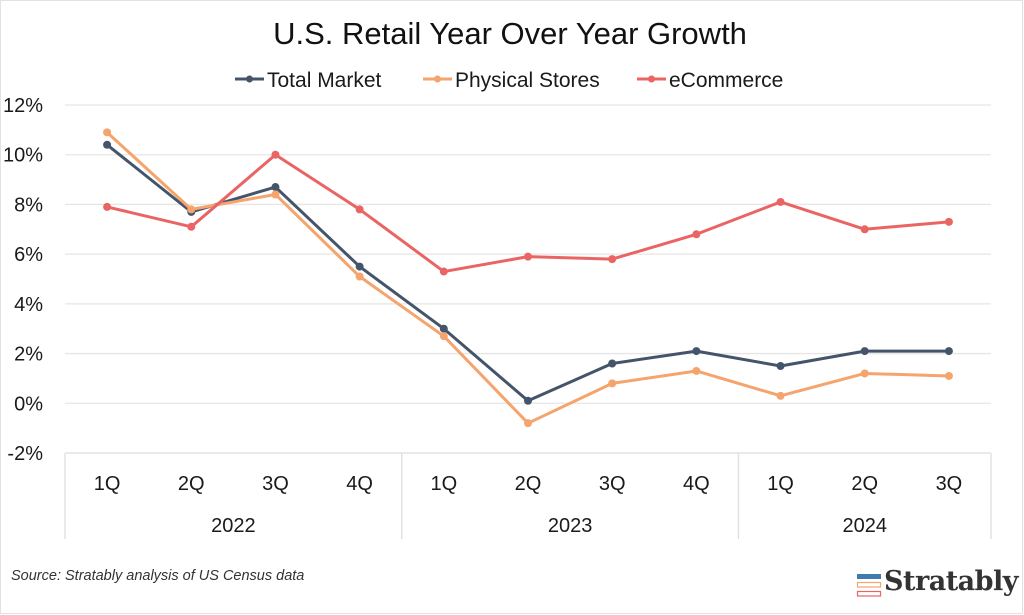 This screenshot has width=1024, height=615. I want to click on x-axis: 1Q 2Q 3Q 4Q 1Q 2Q 3Q 4Q 1Q 2Q 3Q 2022 2023 2024, so click(528, 495).